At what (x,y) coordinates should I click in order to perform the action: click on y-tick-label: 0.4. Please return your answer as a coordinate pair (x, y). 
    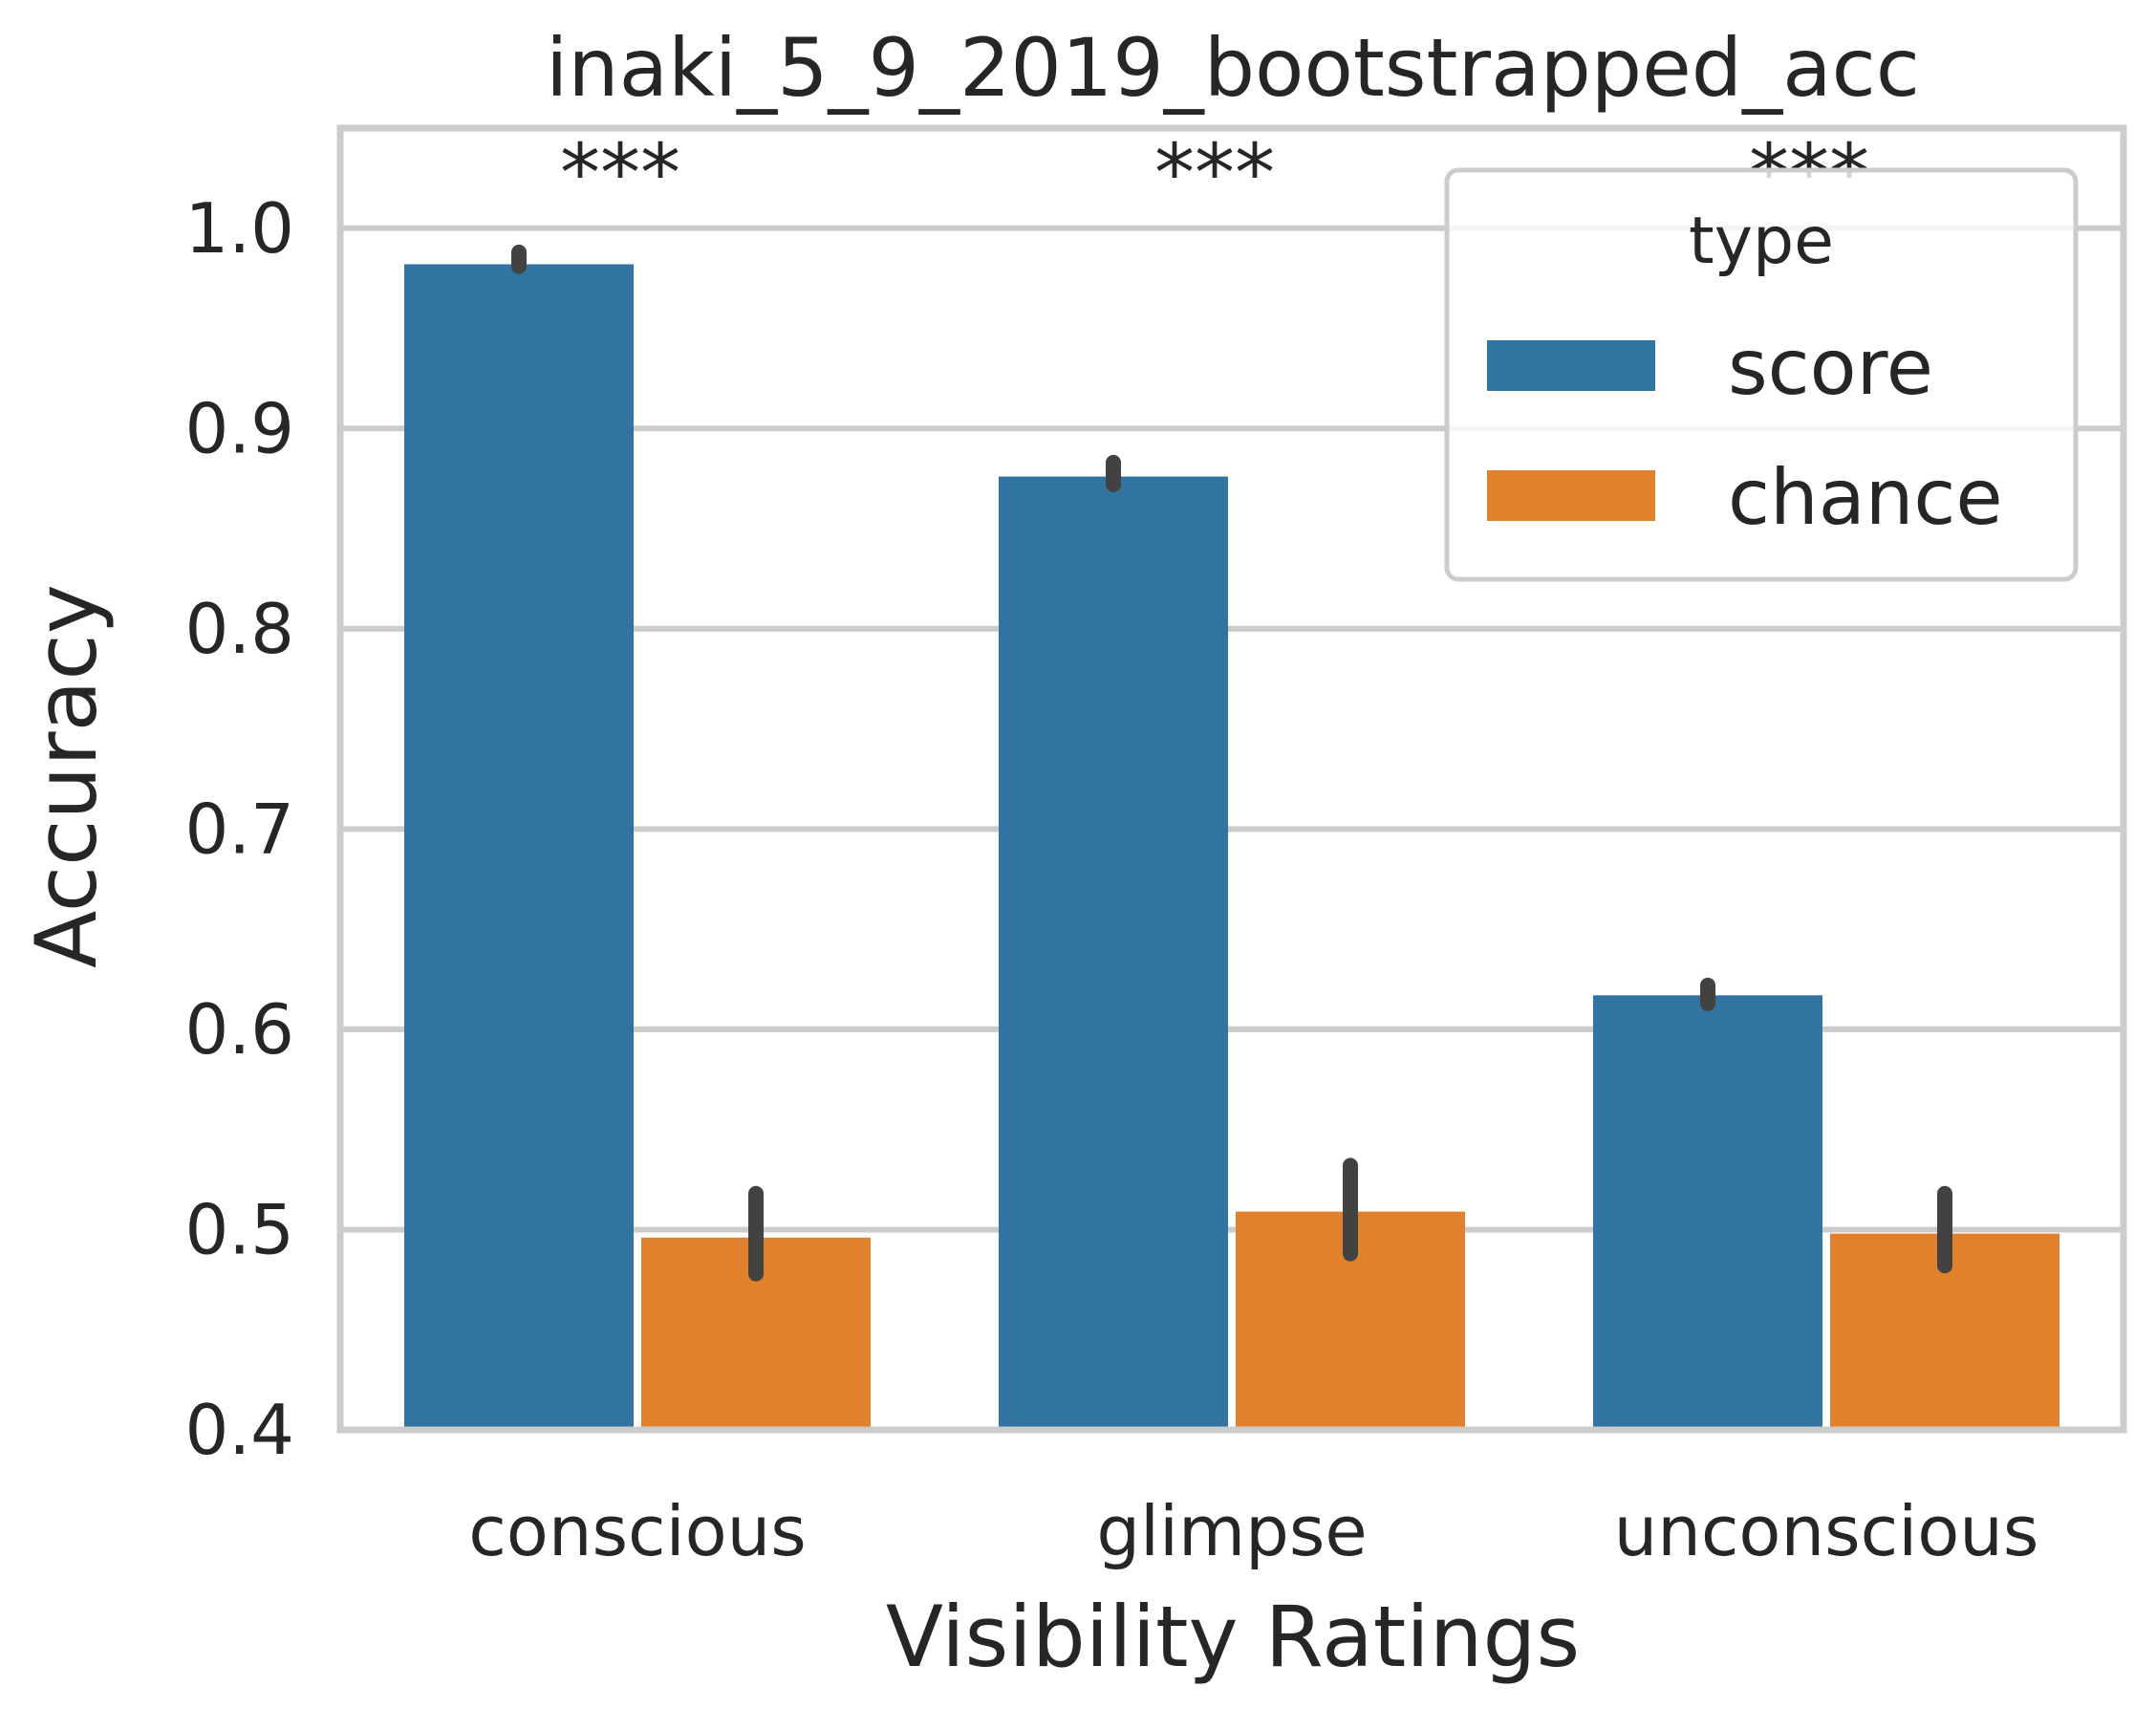
    Looking at the image, I should click on (239, 1430).